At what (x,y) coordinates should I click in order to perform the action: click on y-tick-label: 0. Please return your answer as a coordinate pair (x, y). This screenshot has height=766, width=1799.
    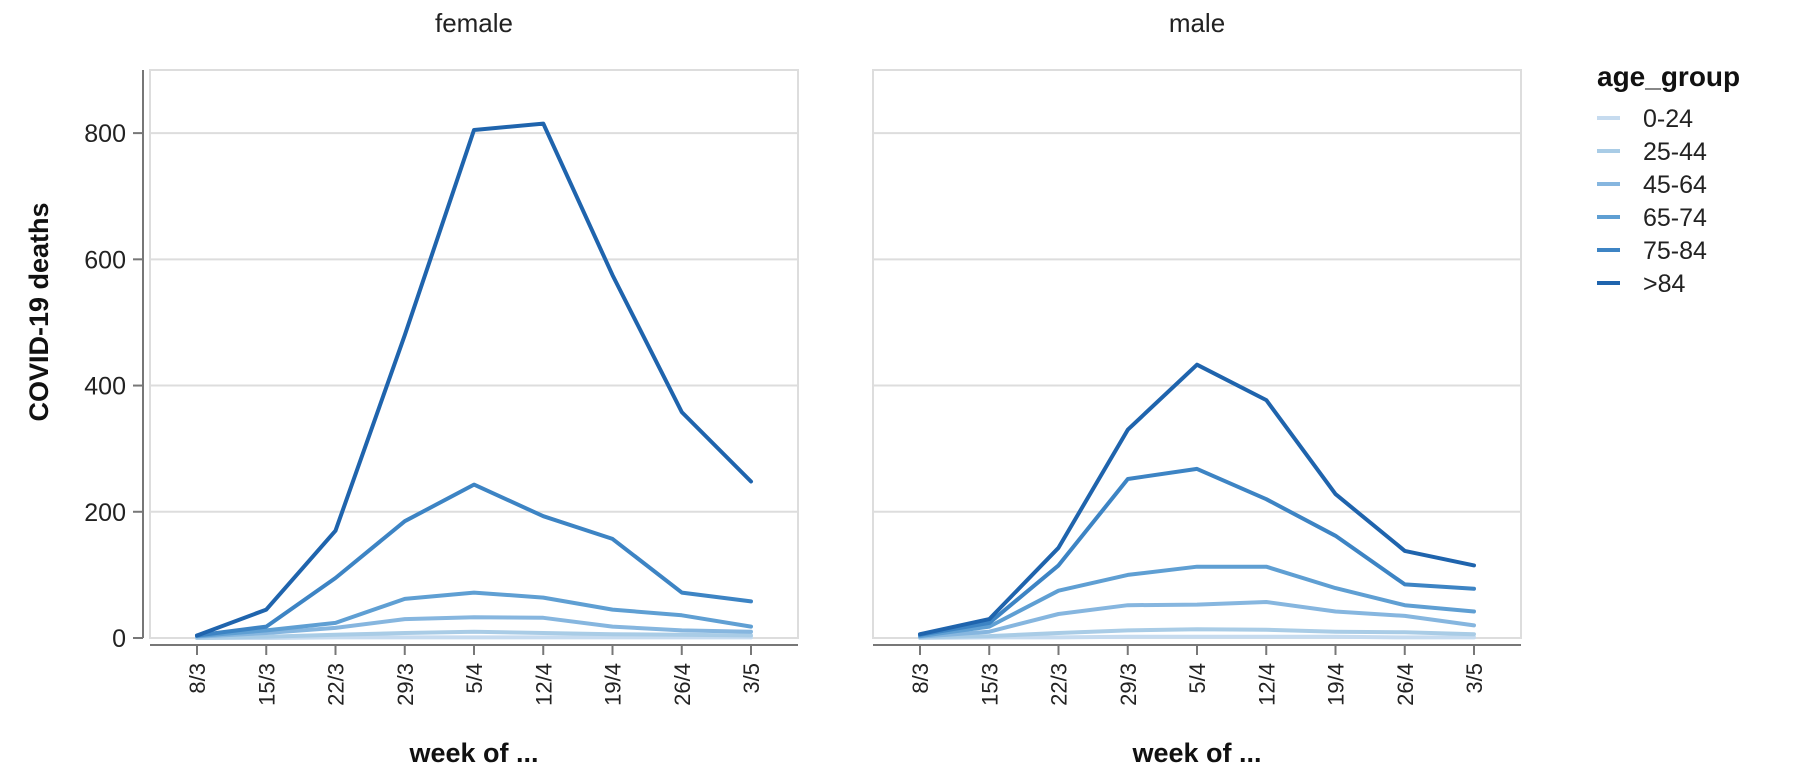
    Looking at the image, I should click on (119, 639).